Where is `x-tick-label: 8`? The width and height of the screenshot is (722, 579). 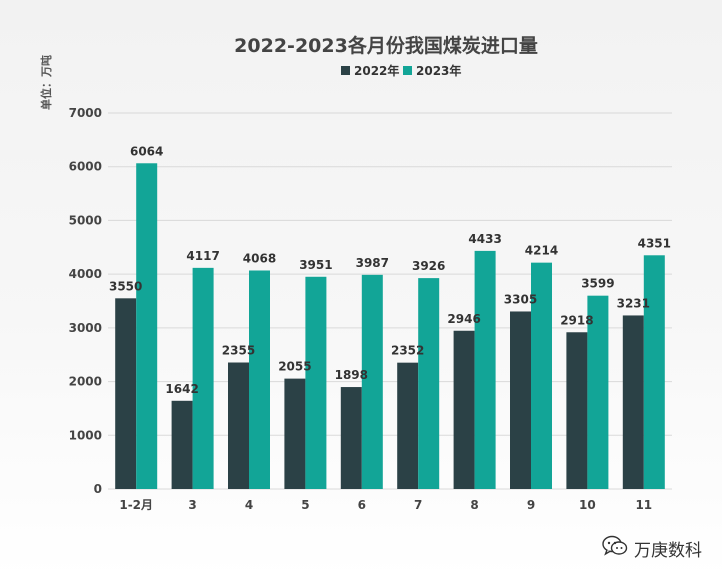 x-tick-label: 8 is located at coordinates (474, 505).